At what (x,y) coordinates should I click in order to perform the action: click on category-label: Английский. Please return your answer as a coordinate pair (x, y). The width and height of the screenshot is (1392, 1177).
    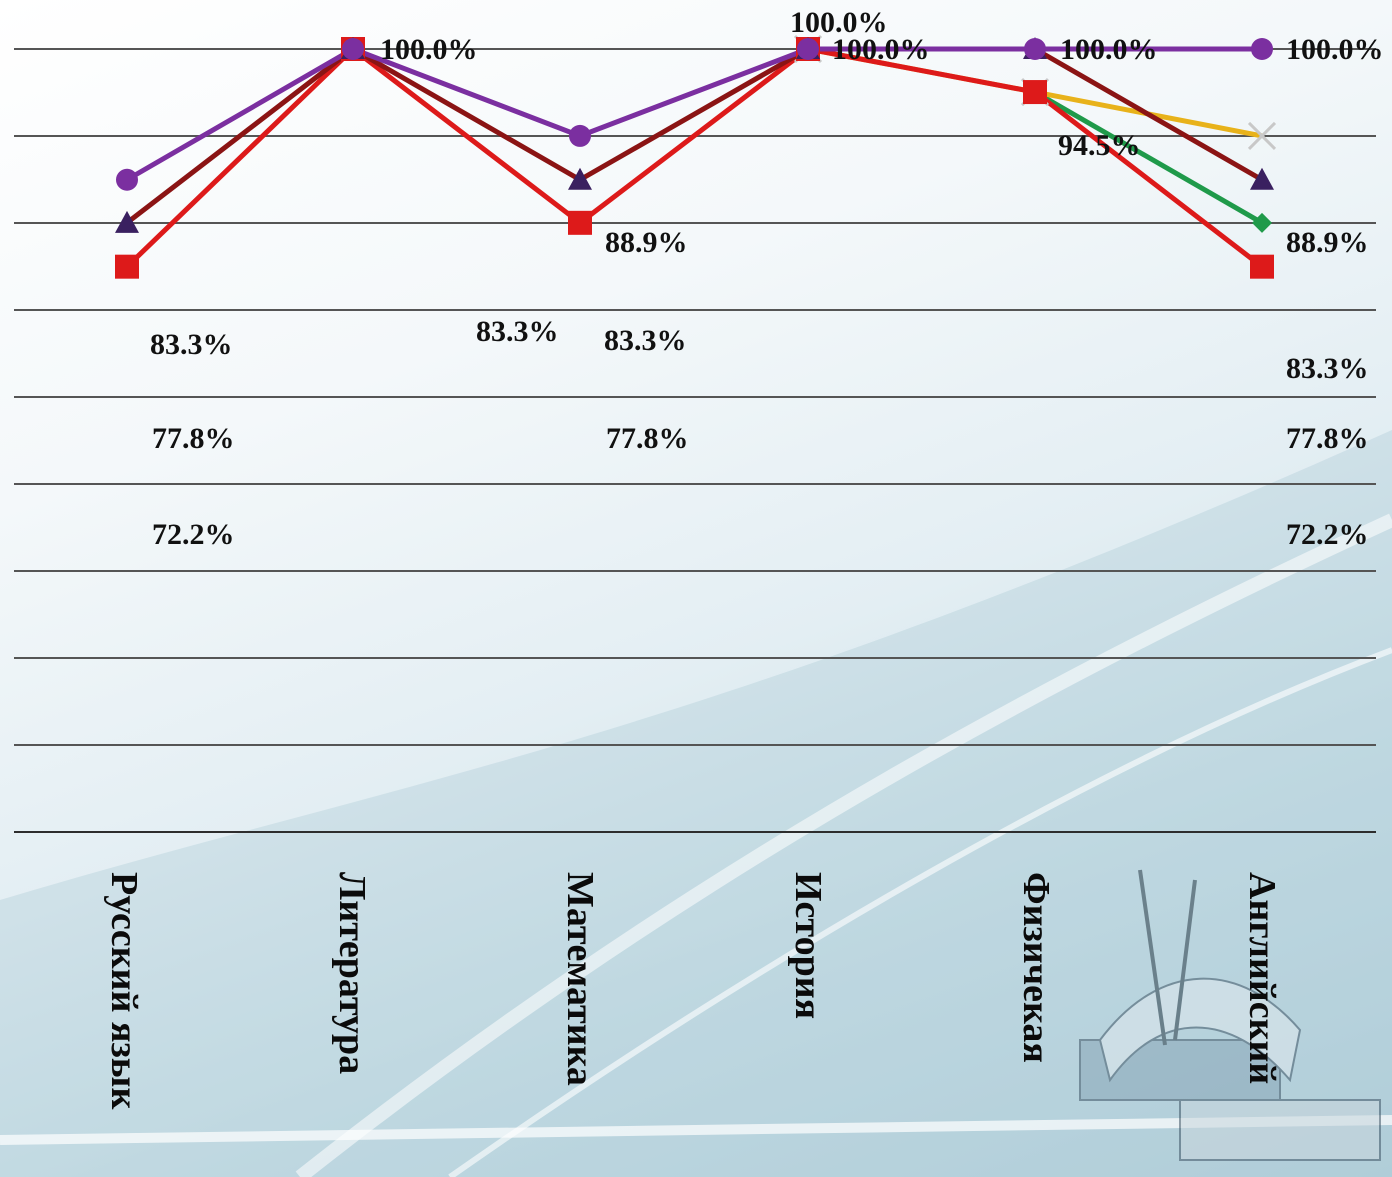
    Looking at the image, I should click on (1262, 978).